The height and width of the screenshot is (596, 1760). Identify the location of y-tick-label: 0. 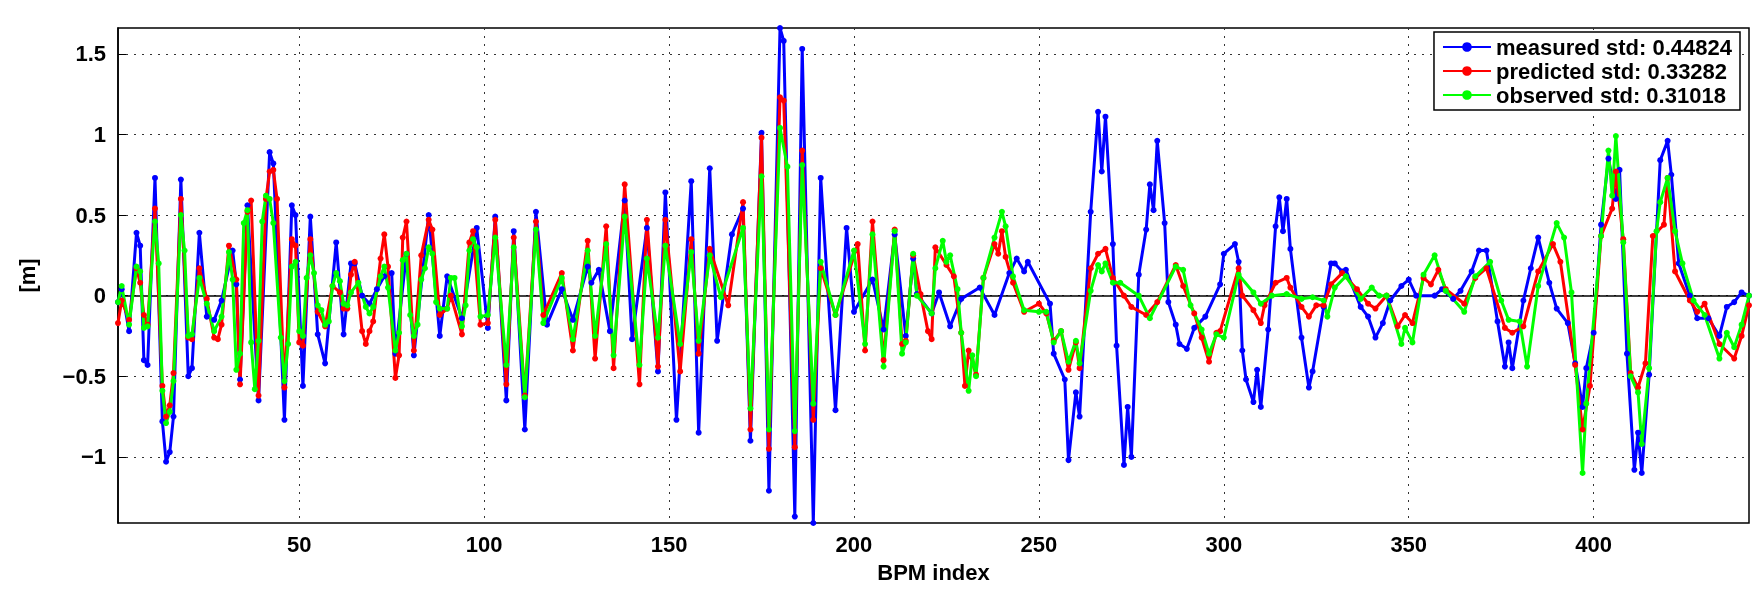
(99, 296).